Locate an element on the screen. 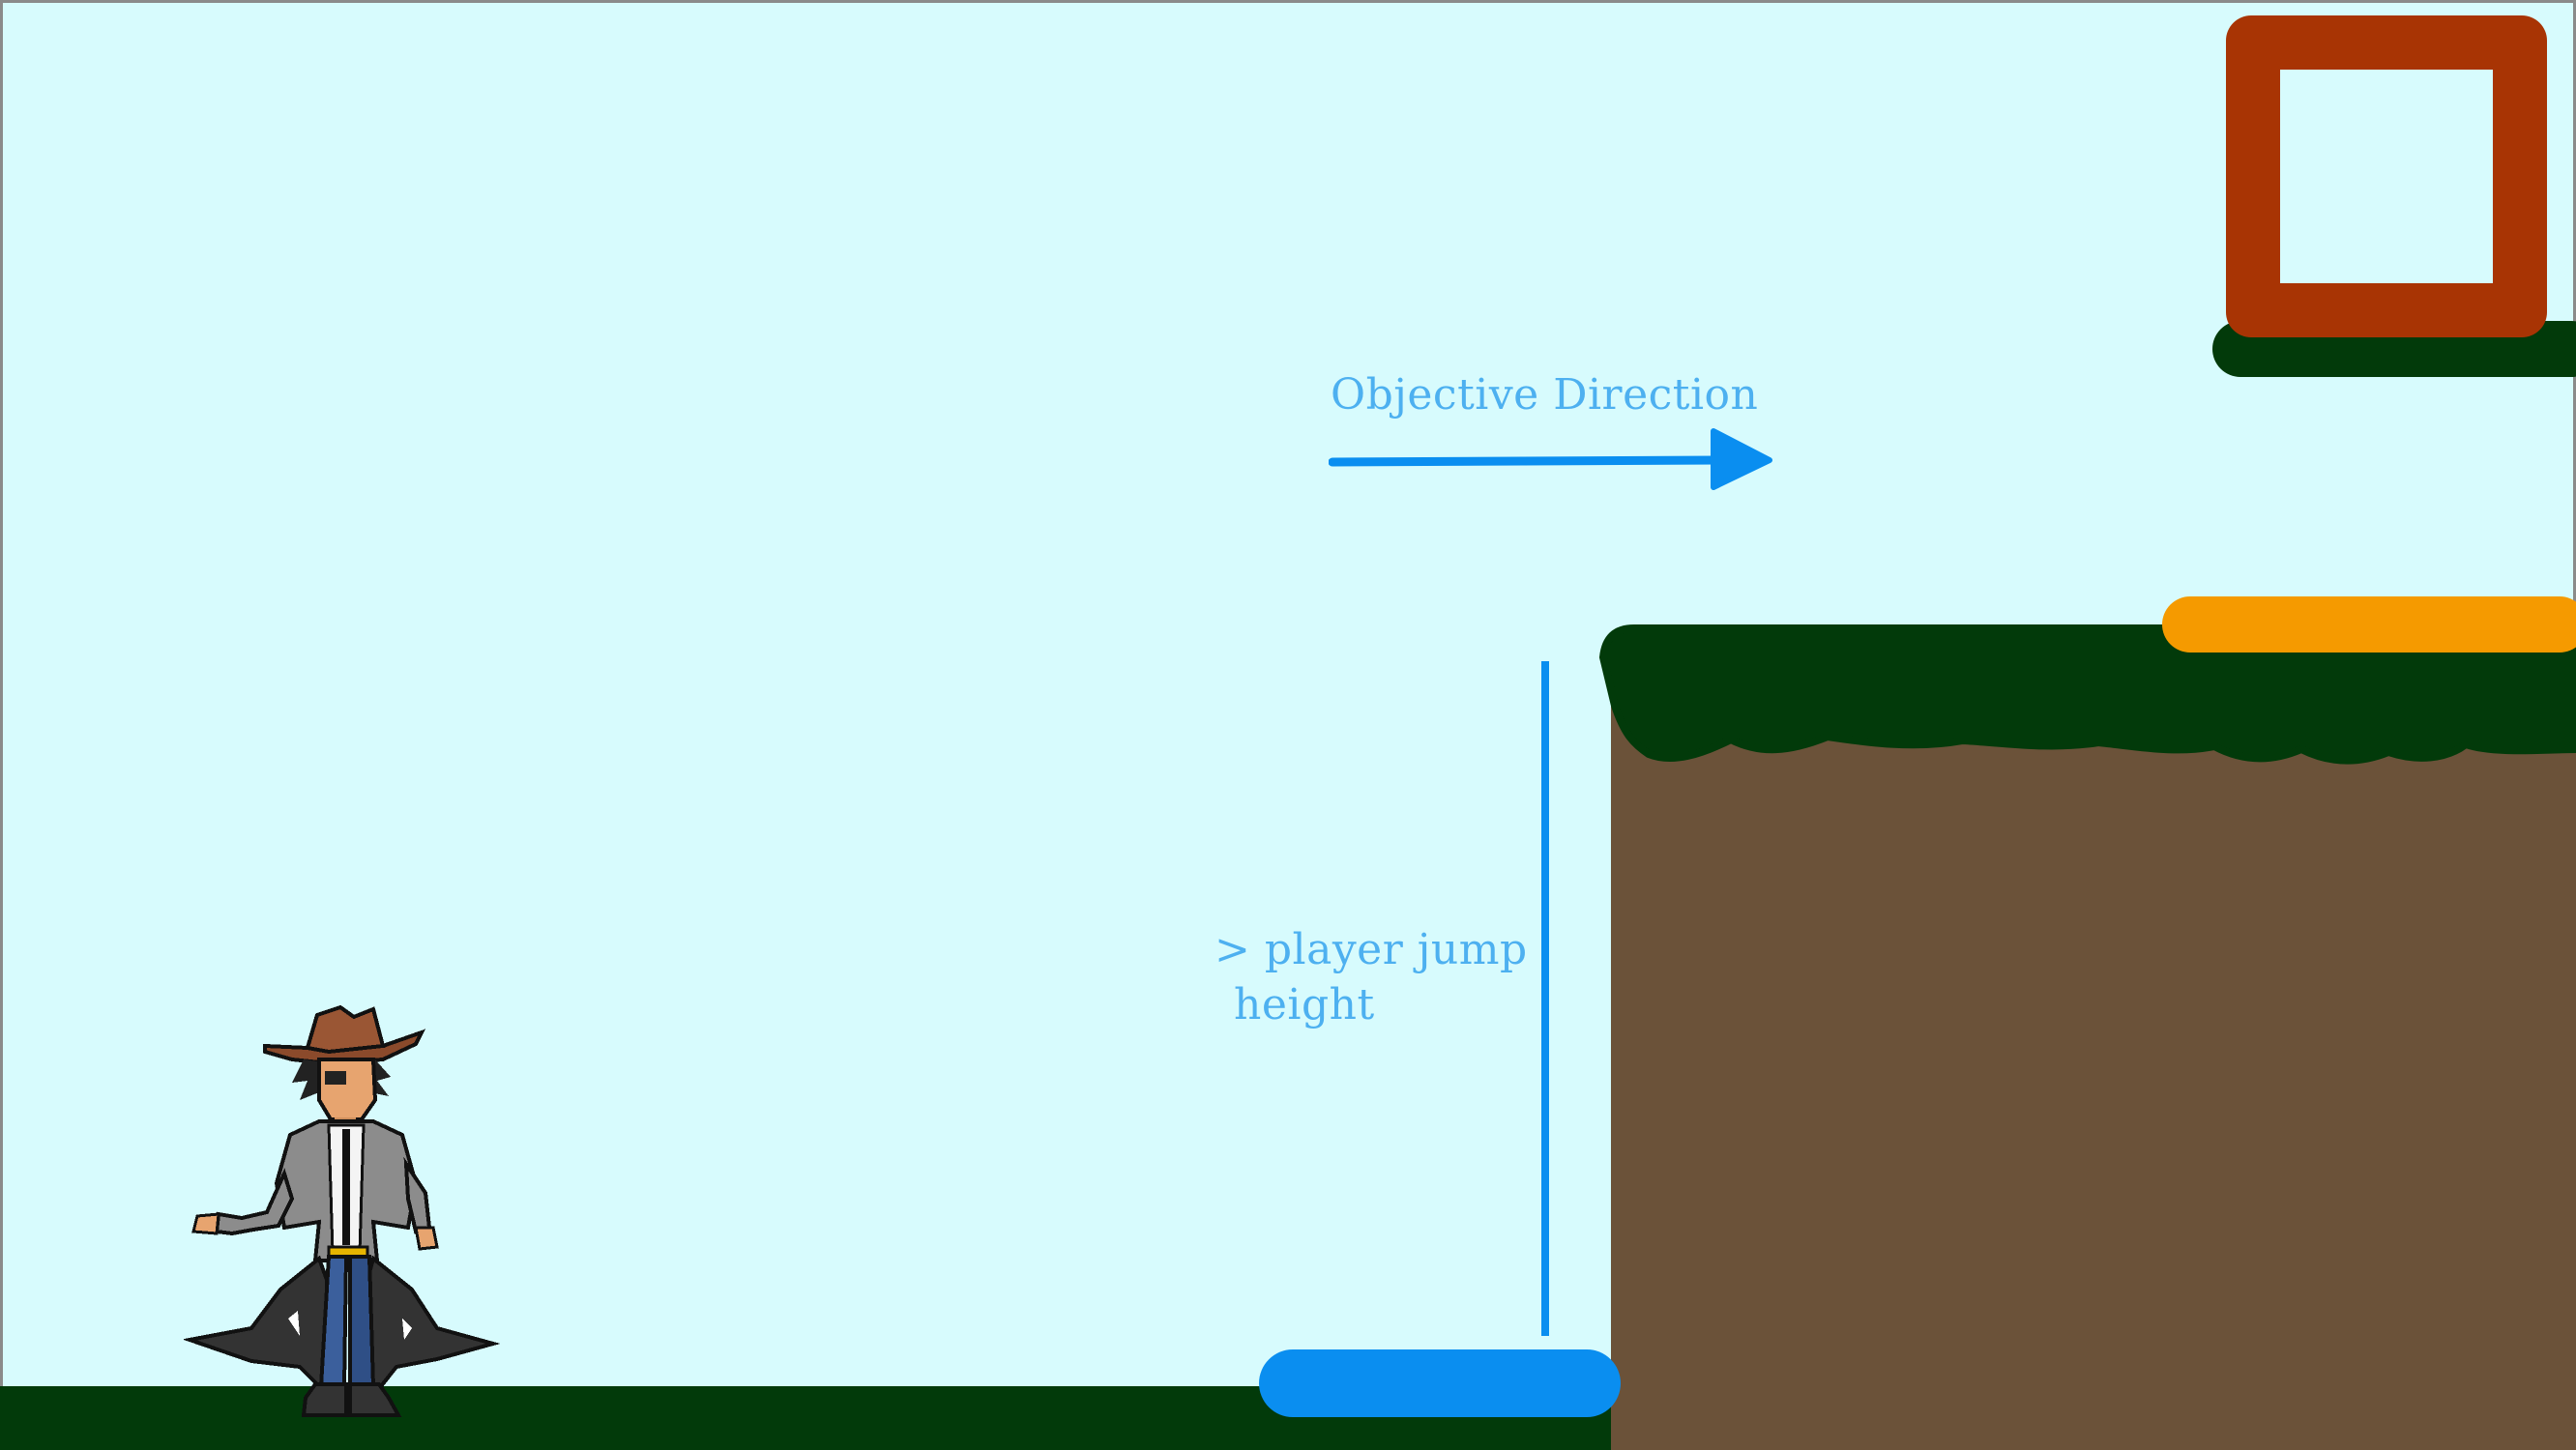 The width and height of the screenshot is (2576, 1450). player-character-sprite is located at coordinates (343, 1209).